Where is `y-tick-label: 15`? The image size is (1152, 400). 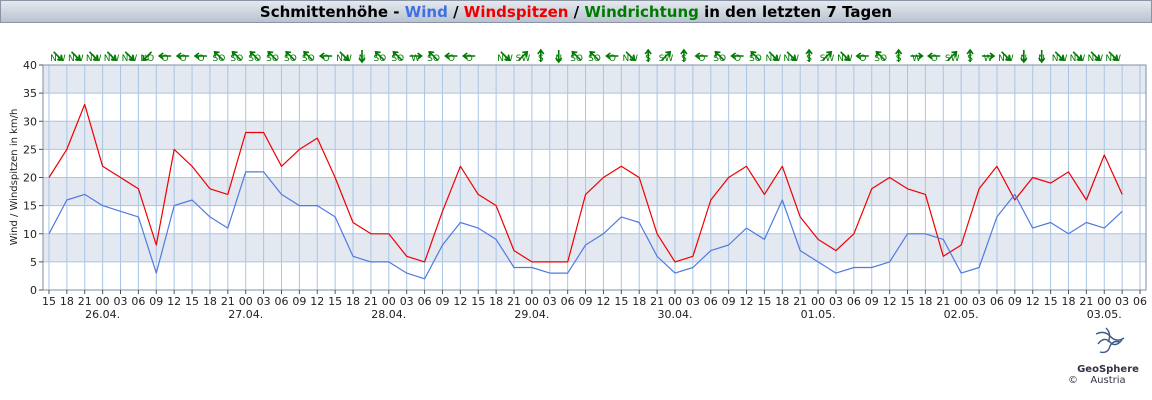 y-tick-label: 15 is located at coordinates (30, 206).